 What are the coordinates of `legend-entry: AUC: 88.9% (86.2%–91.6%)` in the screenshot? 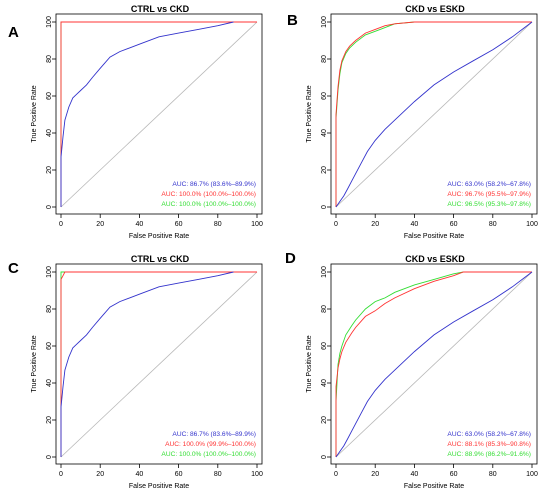 It's located at (489, 454).